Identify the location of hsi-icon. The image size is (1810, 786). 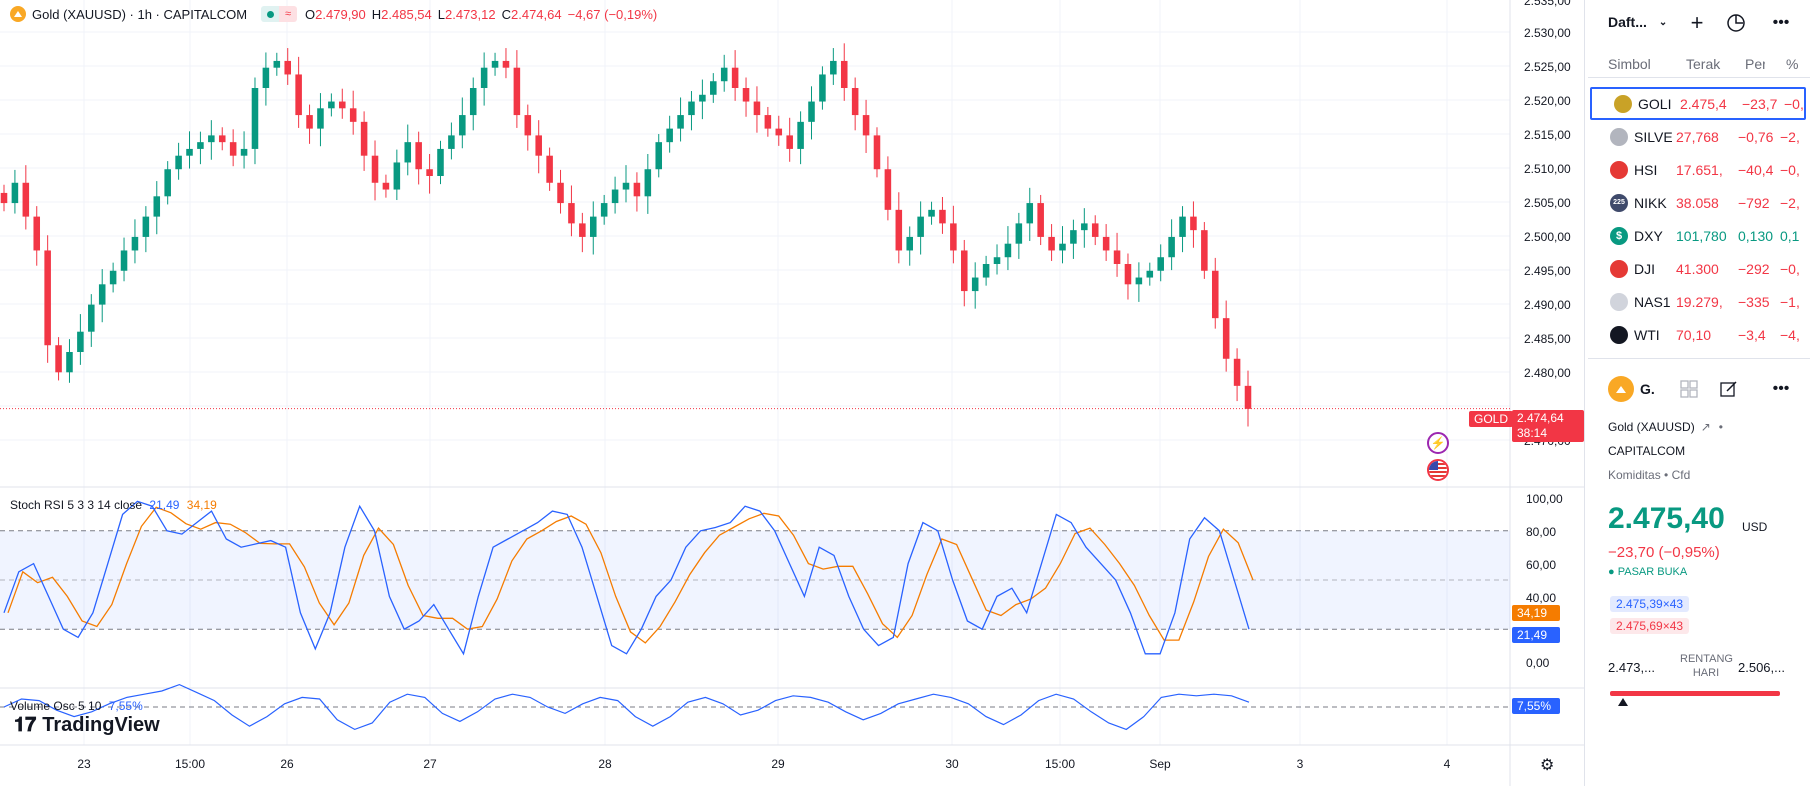
(1619, 169).